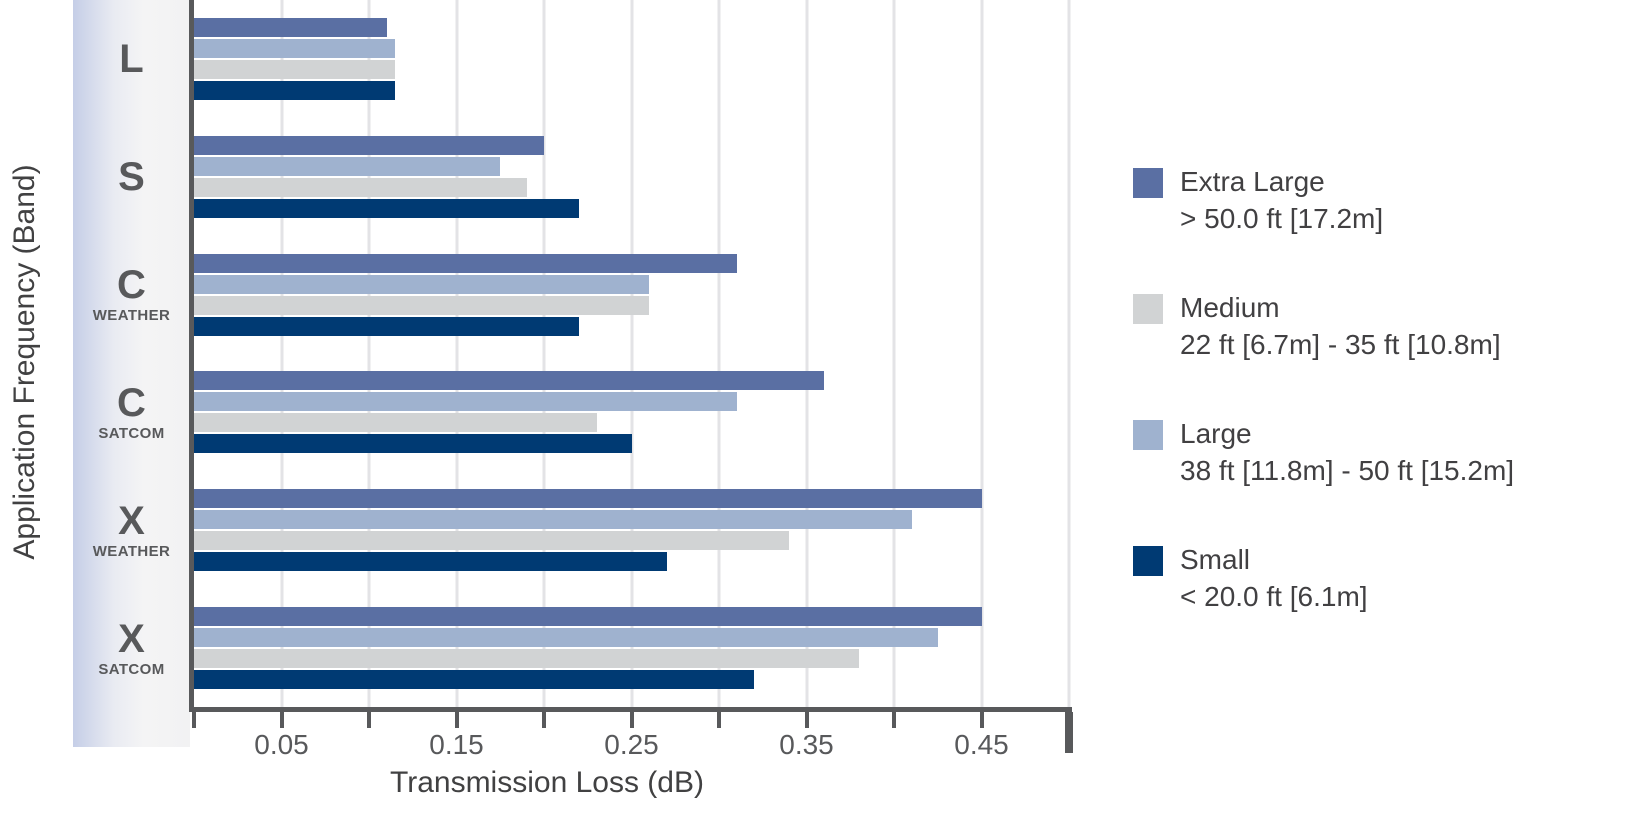 The width and height of the screenshot is (1627, 836). Describe the element at coordinates (566, 638) in the screenshot. I see `bar-large-x-satcom` at that location.